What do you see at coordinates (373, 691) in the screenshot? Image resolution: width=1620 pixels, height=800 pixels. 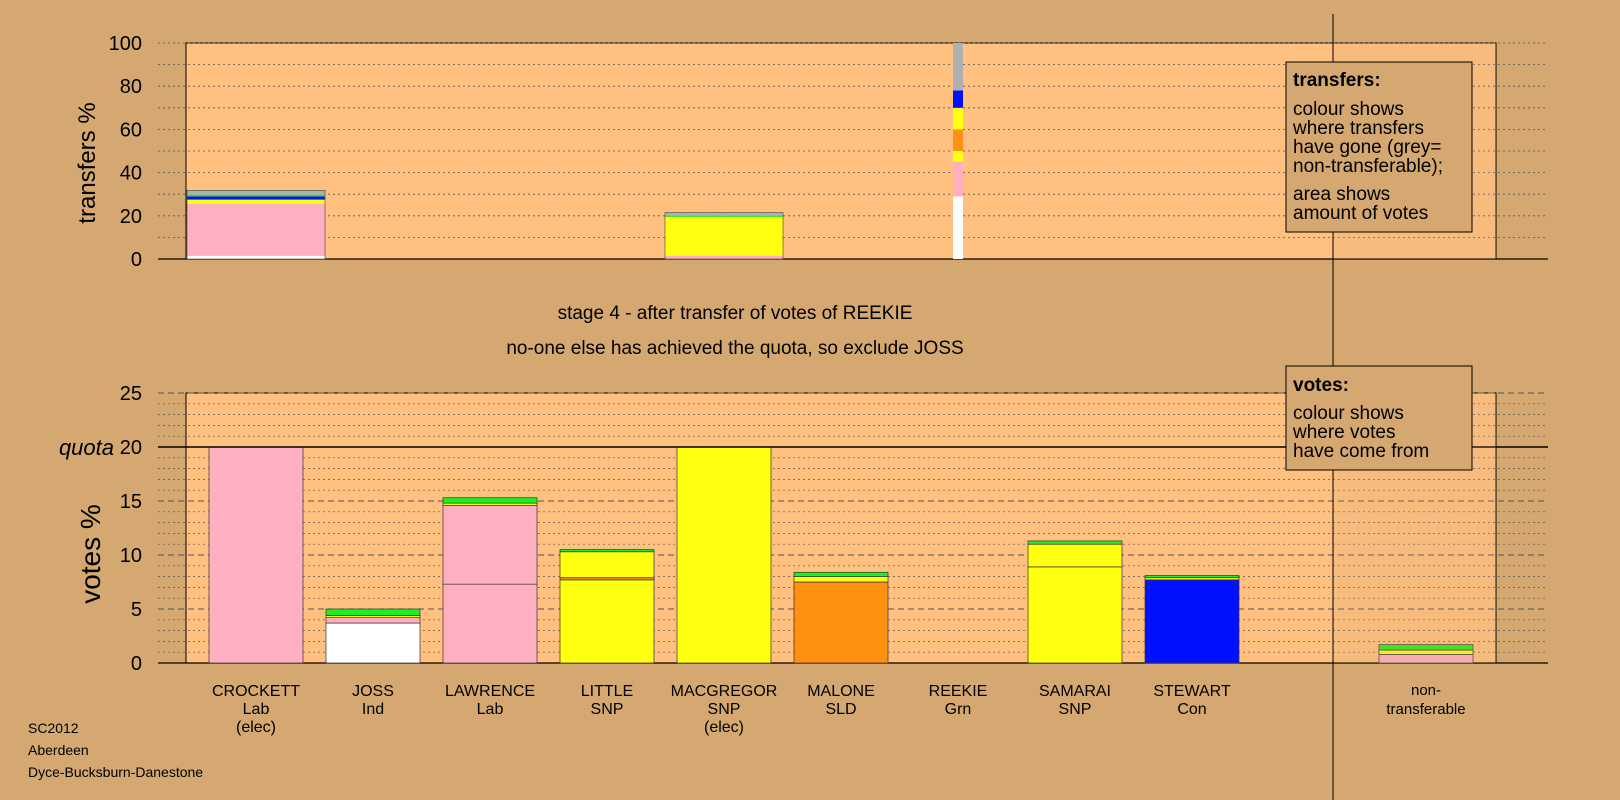 I see `candidate-name: JOSS` at bounding box center [373, 691].